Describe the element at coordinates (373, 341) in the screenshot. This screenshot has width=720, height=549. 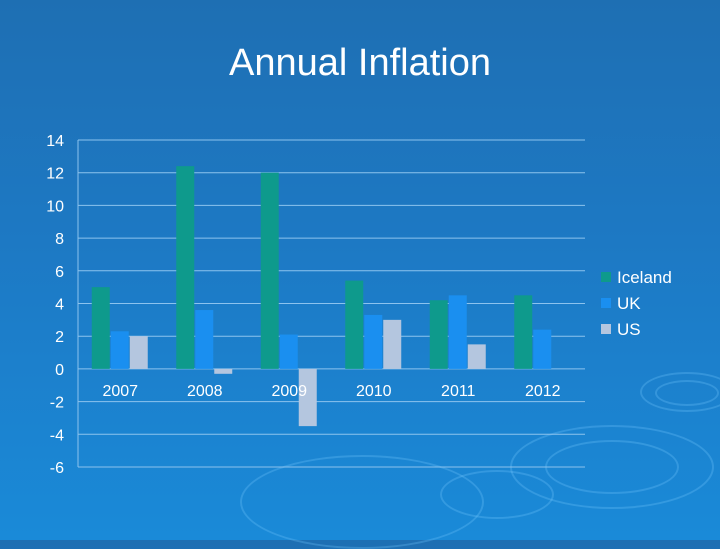
I see `bar-uk-2010` at that location.